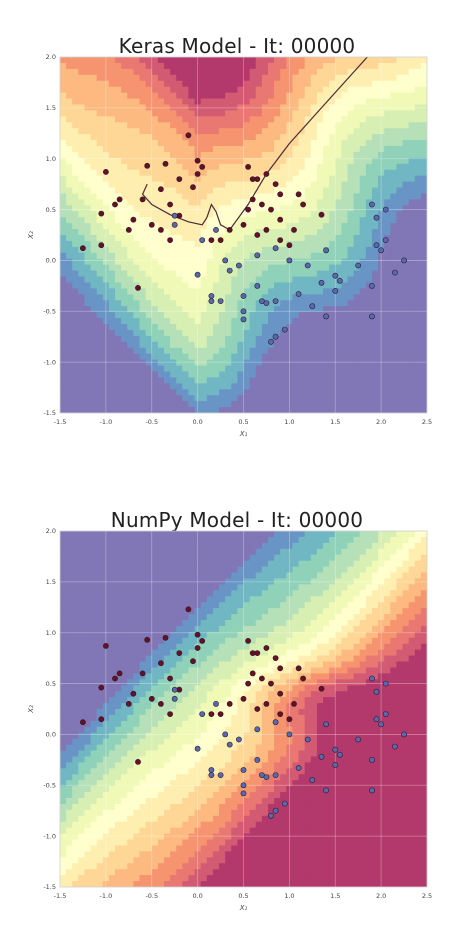 This screenshot has width=474, height=948. I want to click on decision-boundary-line, so click(255, 144).